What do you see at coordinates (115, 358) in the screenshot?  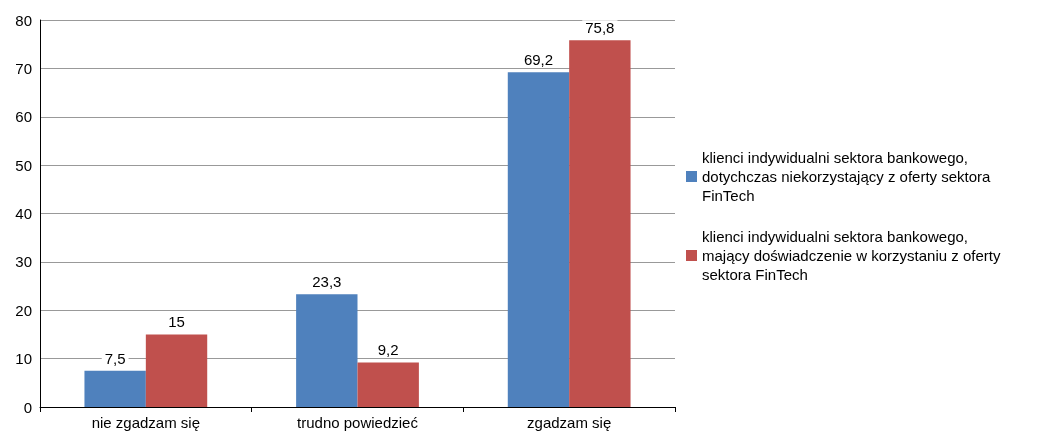 I see `data-label: 7,5` at bounding box center [115, 358].